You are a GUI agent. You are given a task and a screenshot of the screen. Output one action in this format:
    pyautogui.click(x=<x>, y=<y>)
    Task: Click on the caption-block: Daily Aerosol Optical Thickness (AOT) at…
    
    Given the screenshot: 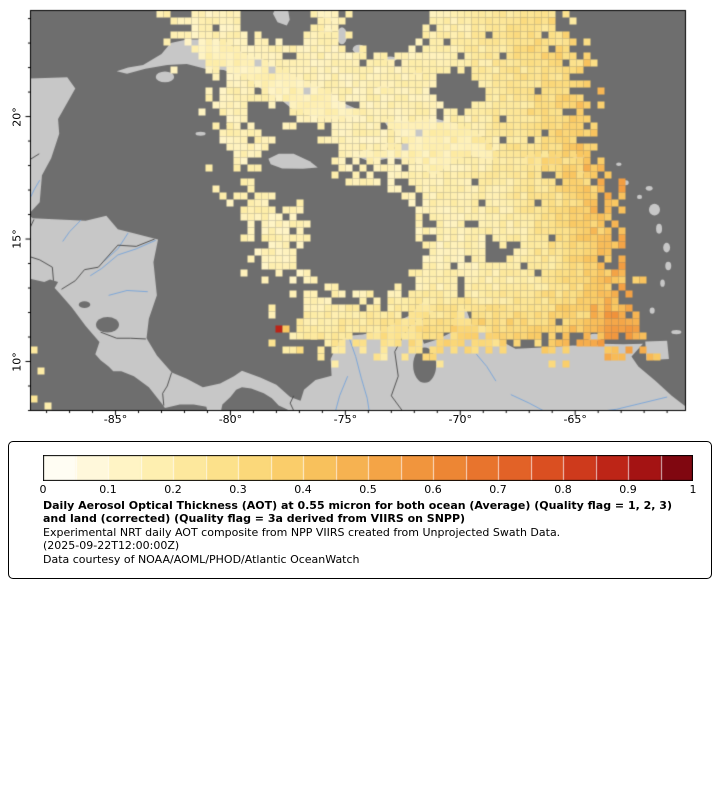 What is the action you would take?
    pyautogui.click(x=367, y=532)
    